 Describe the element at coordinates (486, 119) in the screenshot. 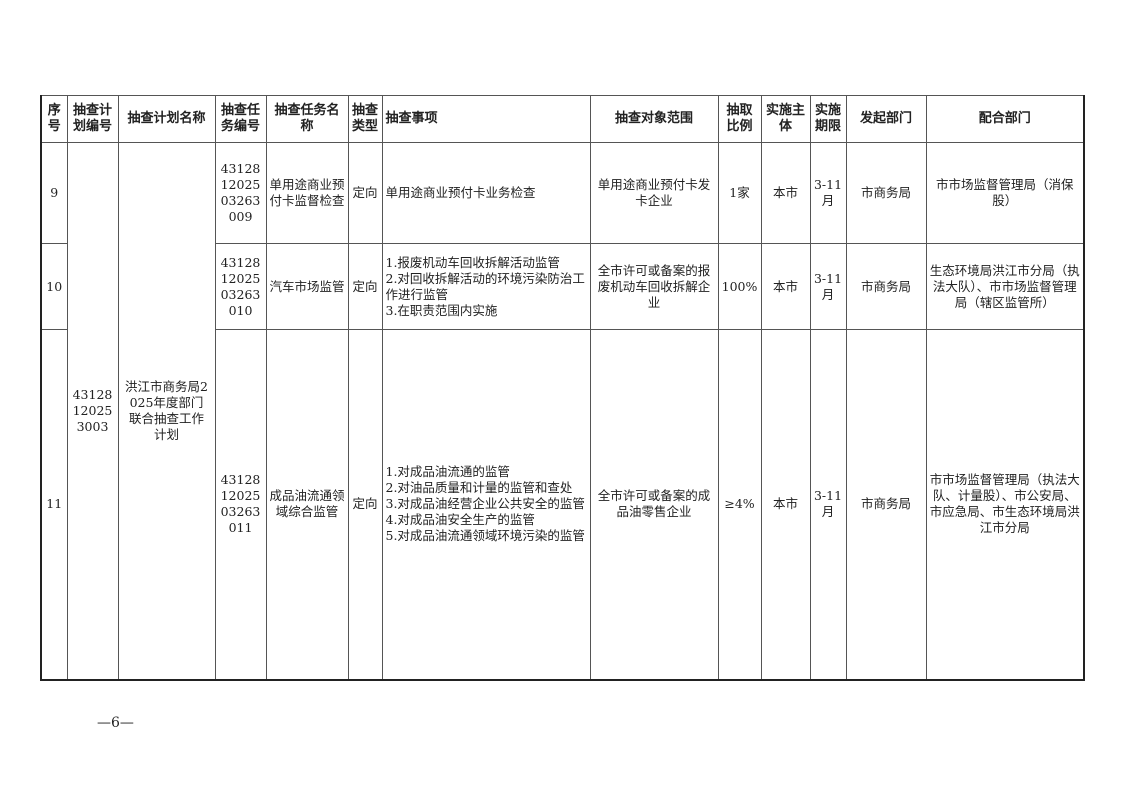

I see `header-cell: 抽查事项` at that location.